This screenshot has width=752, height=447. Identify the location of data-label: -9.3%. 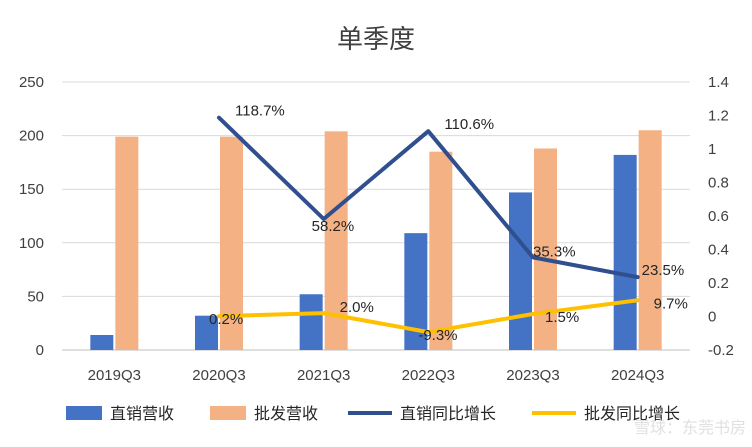
(437, 335).